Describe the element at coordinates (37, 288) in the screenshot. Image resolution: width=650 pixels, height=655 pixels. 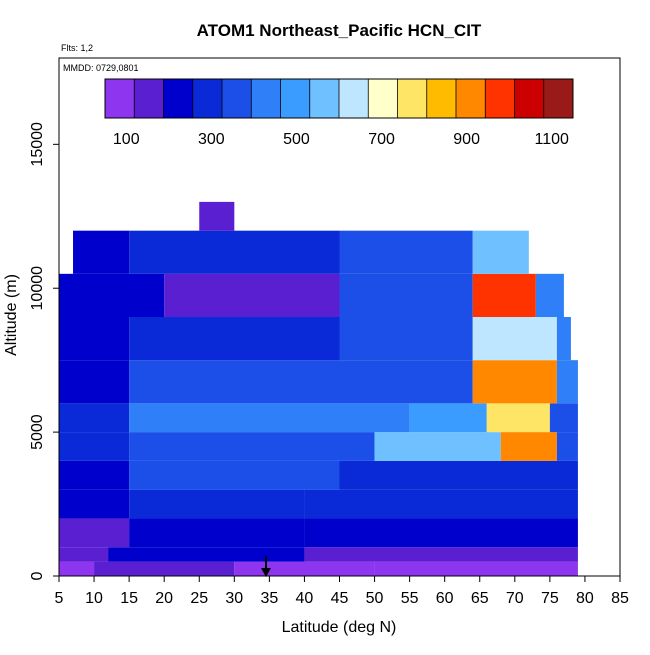
I see `y-tick-label: 10000` at that location.